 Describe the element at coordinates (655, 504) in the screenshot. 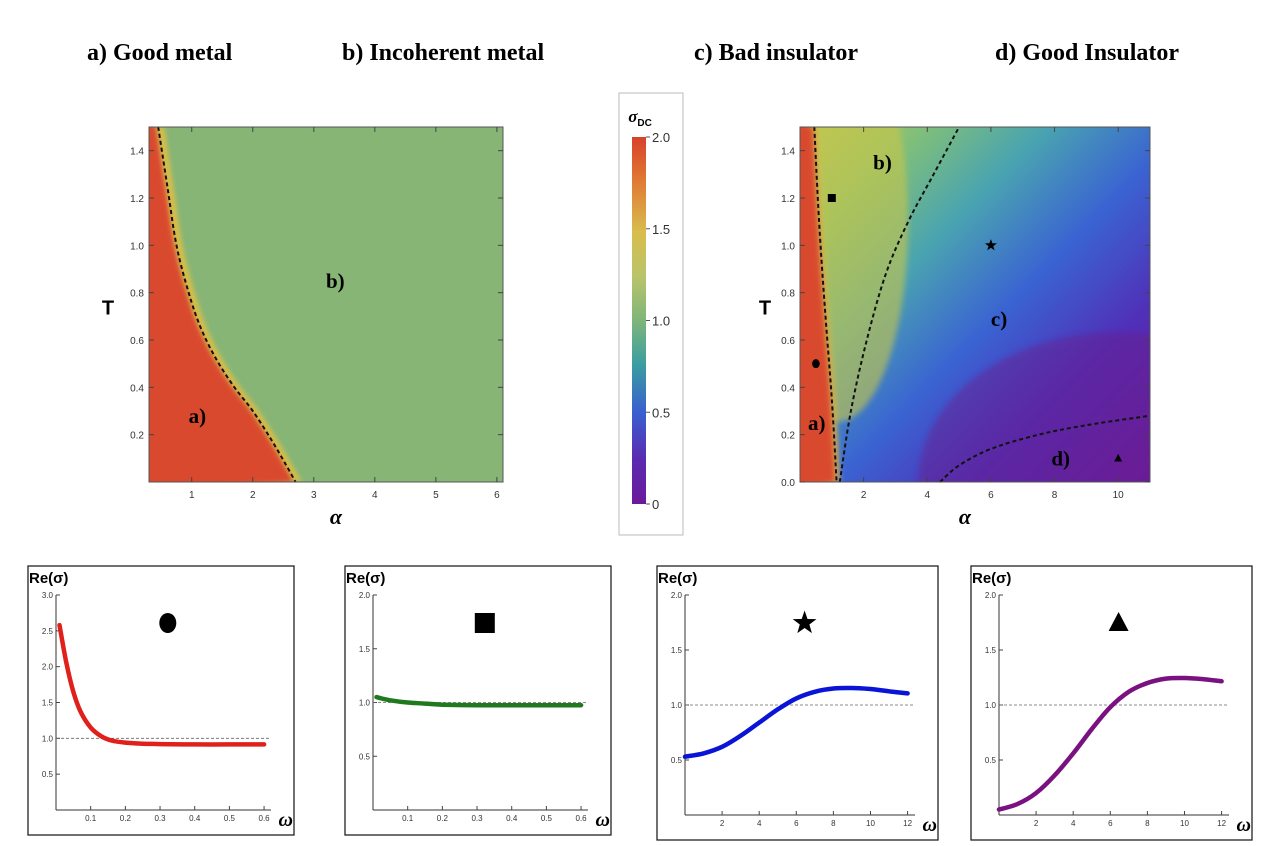

I see `colorbar-tick-label: 0` at that location.